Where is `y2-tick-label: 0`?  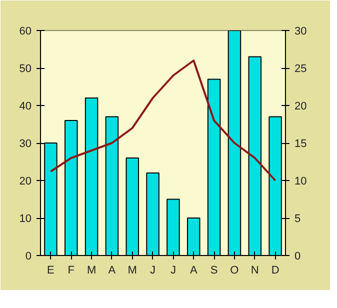
y2-tick-label: 0 is located at coordinates (297, 256).